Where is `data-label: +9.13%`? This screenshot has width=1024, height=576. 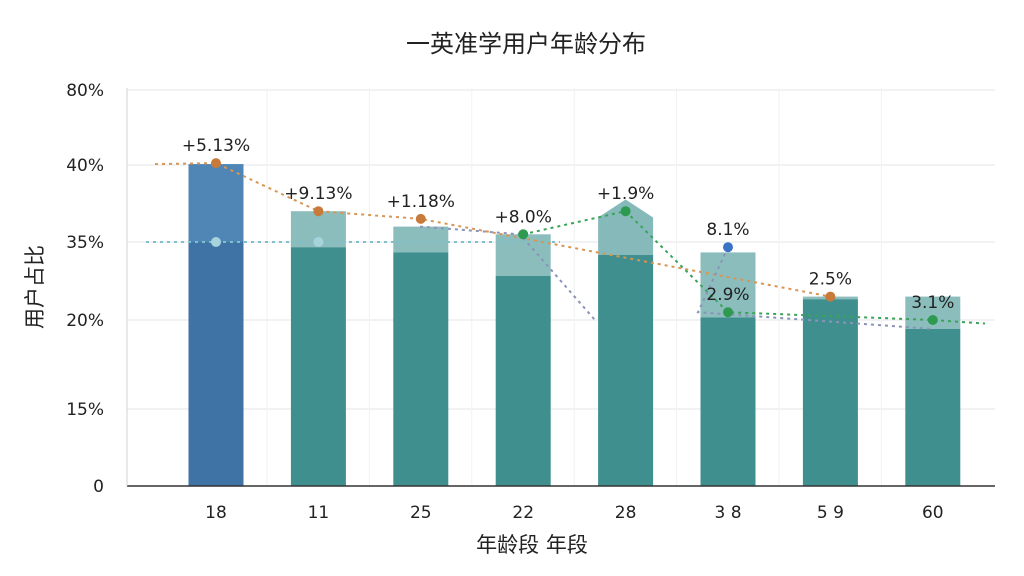
data-label: +9.13% is located at coordinates (318, 194).